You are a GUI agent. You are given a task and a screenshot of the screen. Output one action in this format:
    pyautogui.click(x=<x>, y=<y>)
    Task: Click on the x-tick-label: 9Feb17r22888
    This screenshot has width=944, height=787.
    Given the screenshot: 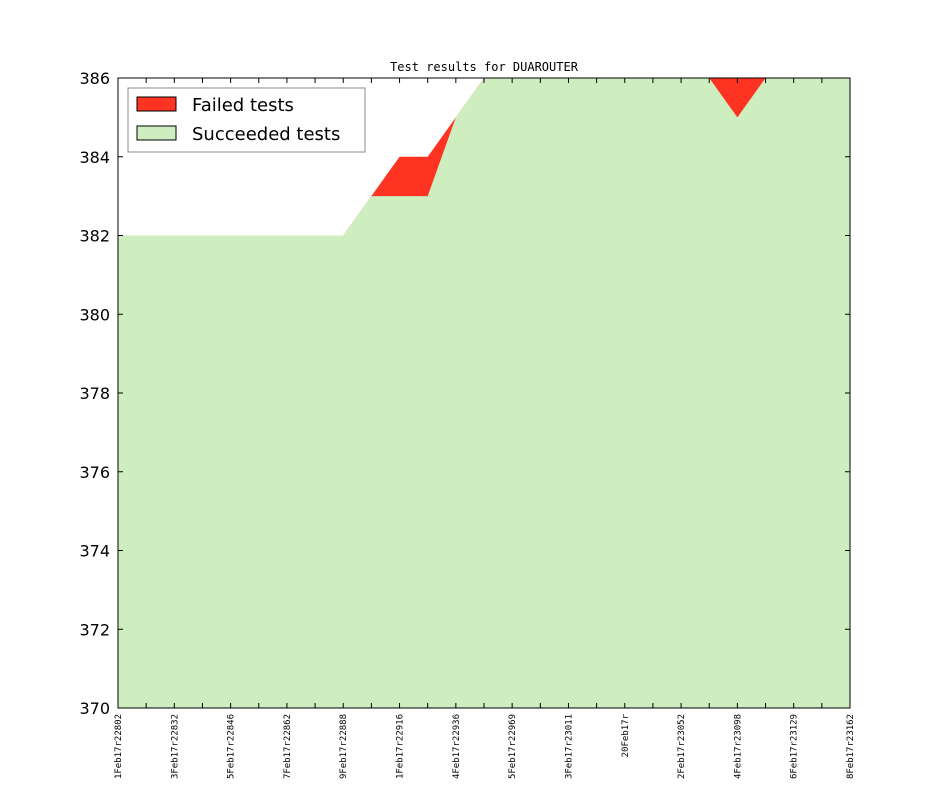 What is the action you would take?
    pyautogui.click(x=344, y=746)
    